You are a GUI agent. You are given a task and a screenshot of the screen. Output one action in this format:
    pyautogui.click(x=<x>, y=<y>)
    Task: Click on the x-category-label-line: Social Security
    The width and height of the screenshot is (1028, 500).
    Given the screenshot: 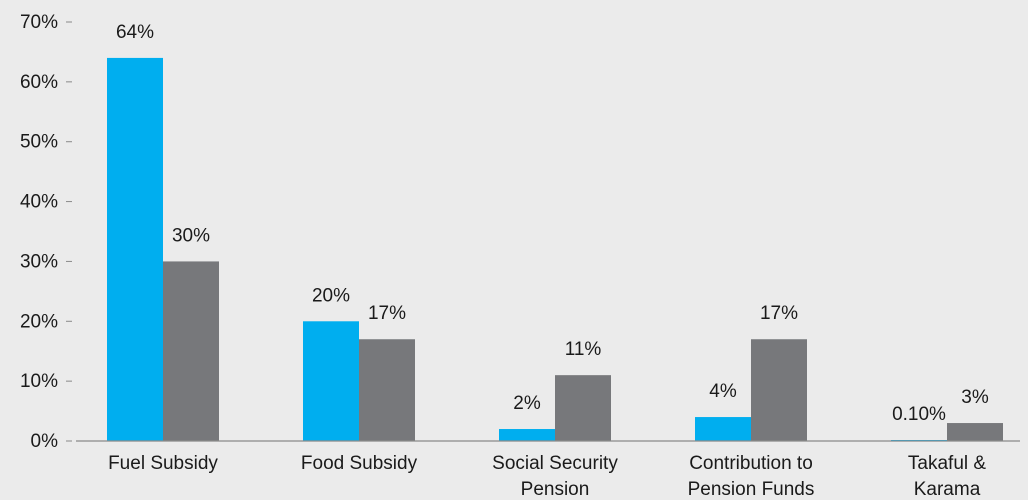 What is the action you would take?
    pyautogui.click(x=555, y=463)
    